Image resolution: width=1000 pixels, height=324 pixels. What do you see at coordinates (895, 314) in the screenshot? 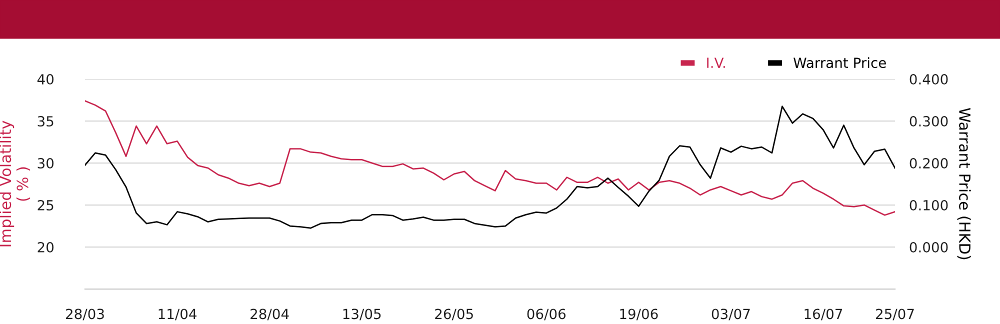
I see `x-tick-label: 25/07` at bounding box center [895, 314].